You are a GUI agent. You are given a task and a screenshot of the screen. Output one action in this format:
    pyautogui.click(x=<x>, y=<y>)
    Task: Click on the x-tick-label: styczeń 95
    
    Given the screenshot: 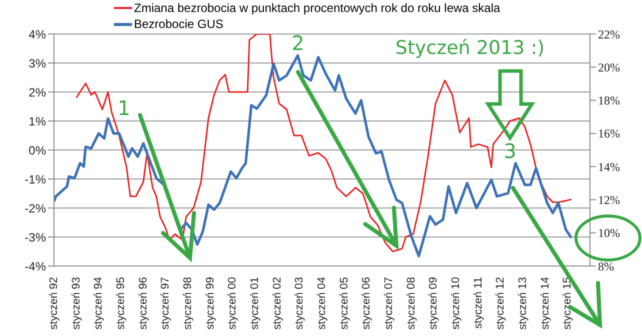 What is the action you would take?
    pyautogui.click(x=121, y=303)
    